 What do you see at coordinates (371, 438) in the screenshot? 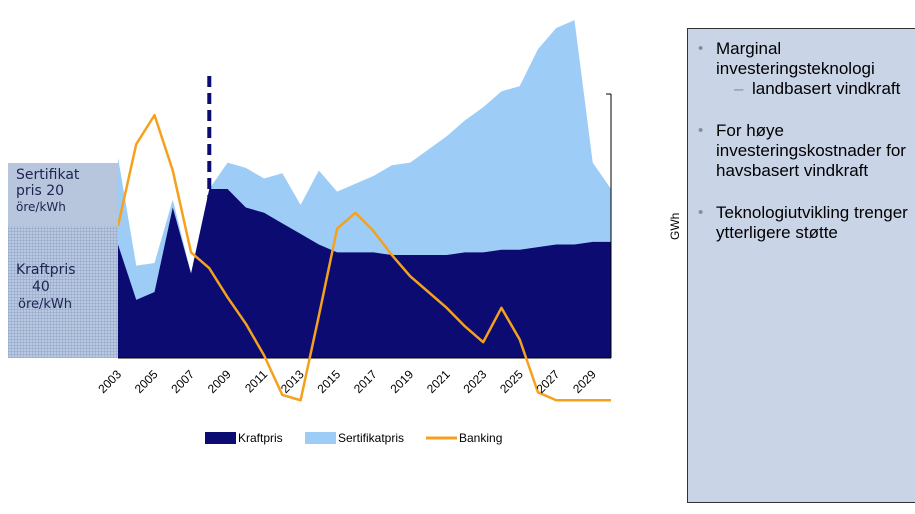
I see `legend-label: Sertifikatpris` at bounding box center [371, 438].